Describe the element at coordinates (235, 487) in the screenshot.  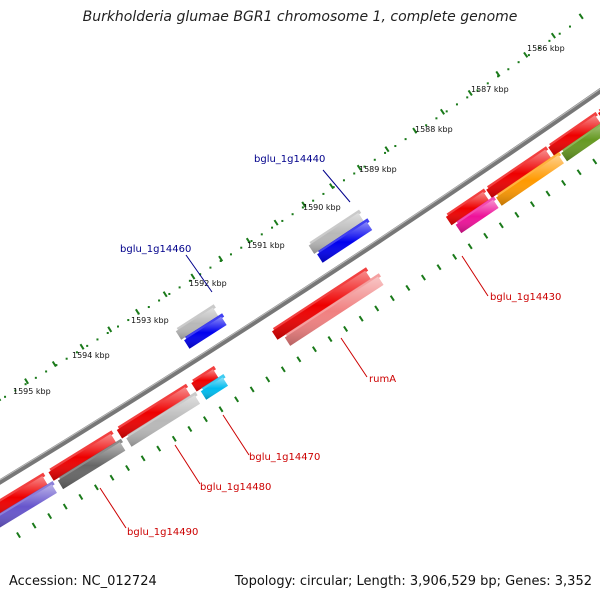
I see `gene-label-bglu_1g14480: bglu_1g14480` at that location.